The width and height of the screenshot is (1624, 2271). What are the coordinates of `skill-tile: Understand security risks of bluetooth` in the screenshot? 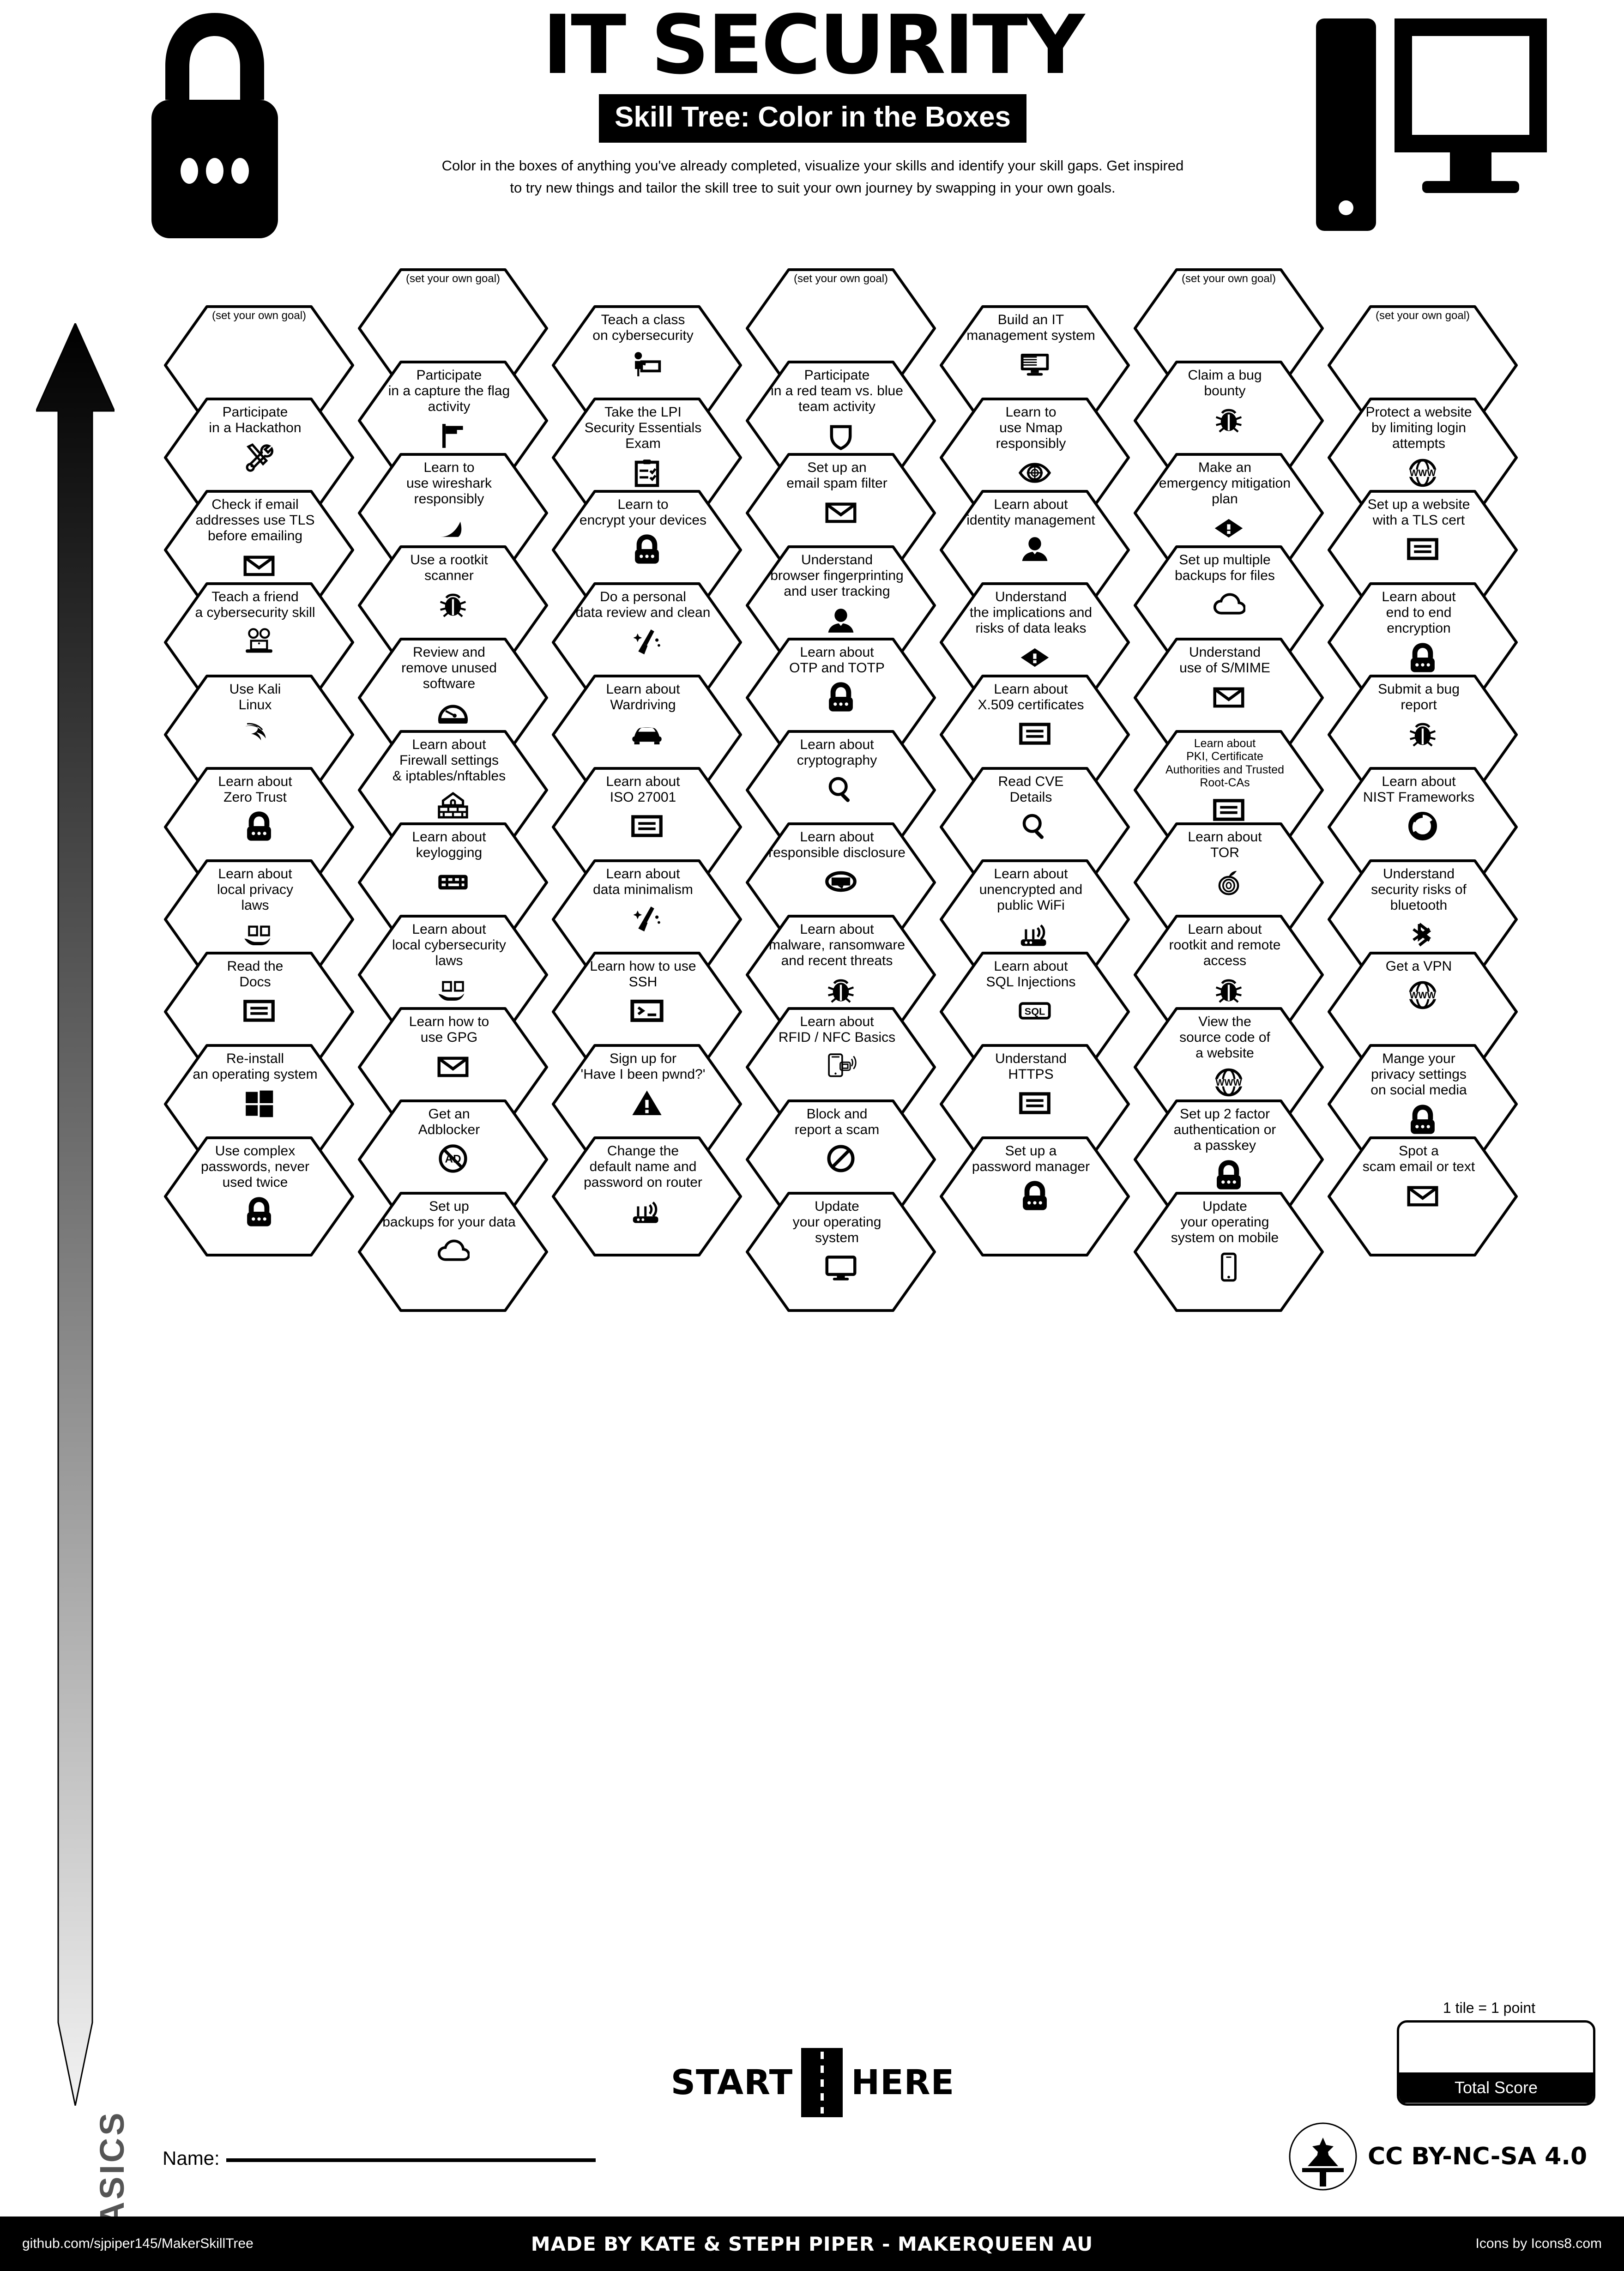 It's located at (1422, 920).